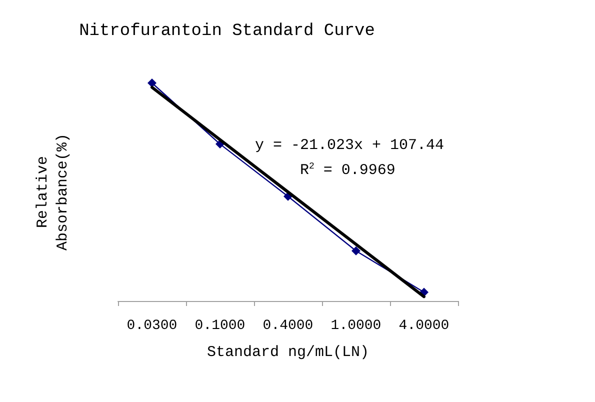 The image size is (595, 402). Describe the element at coordinates (288, 326) in the screenshot. I see `x-tick-label: 0.4000` at that location.